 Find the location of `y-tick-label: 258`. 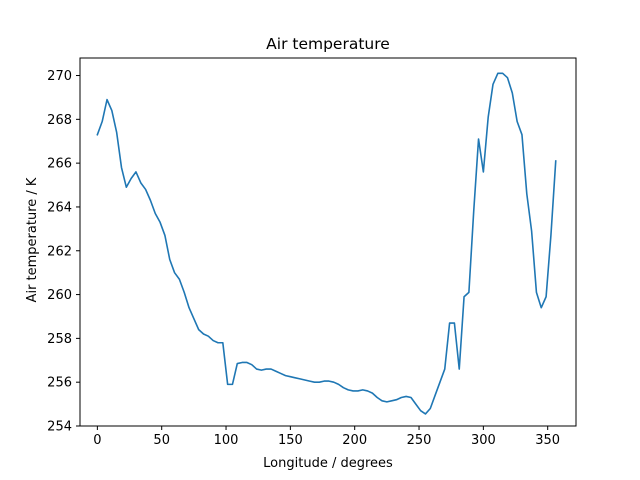

y-tick-label: 258 is located at coordinates (59, 339).